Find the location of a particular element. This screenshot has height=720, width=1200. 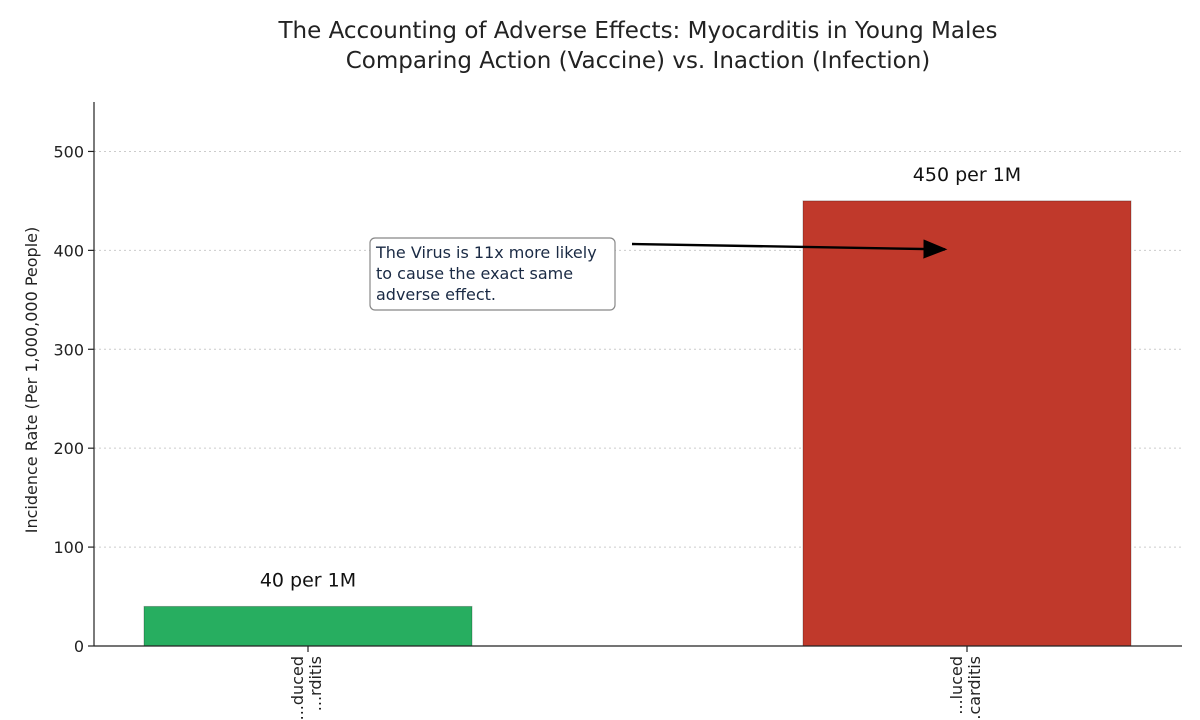

y-tick-label: 200 is located at coordinates (68, 448).